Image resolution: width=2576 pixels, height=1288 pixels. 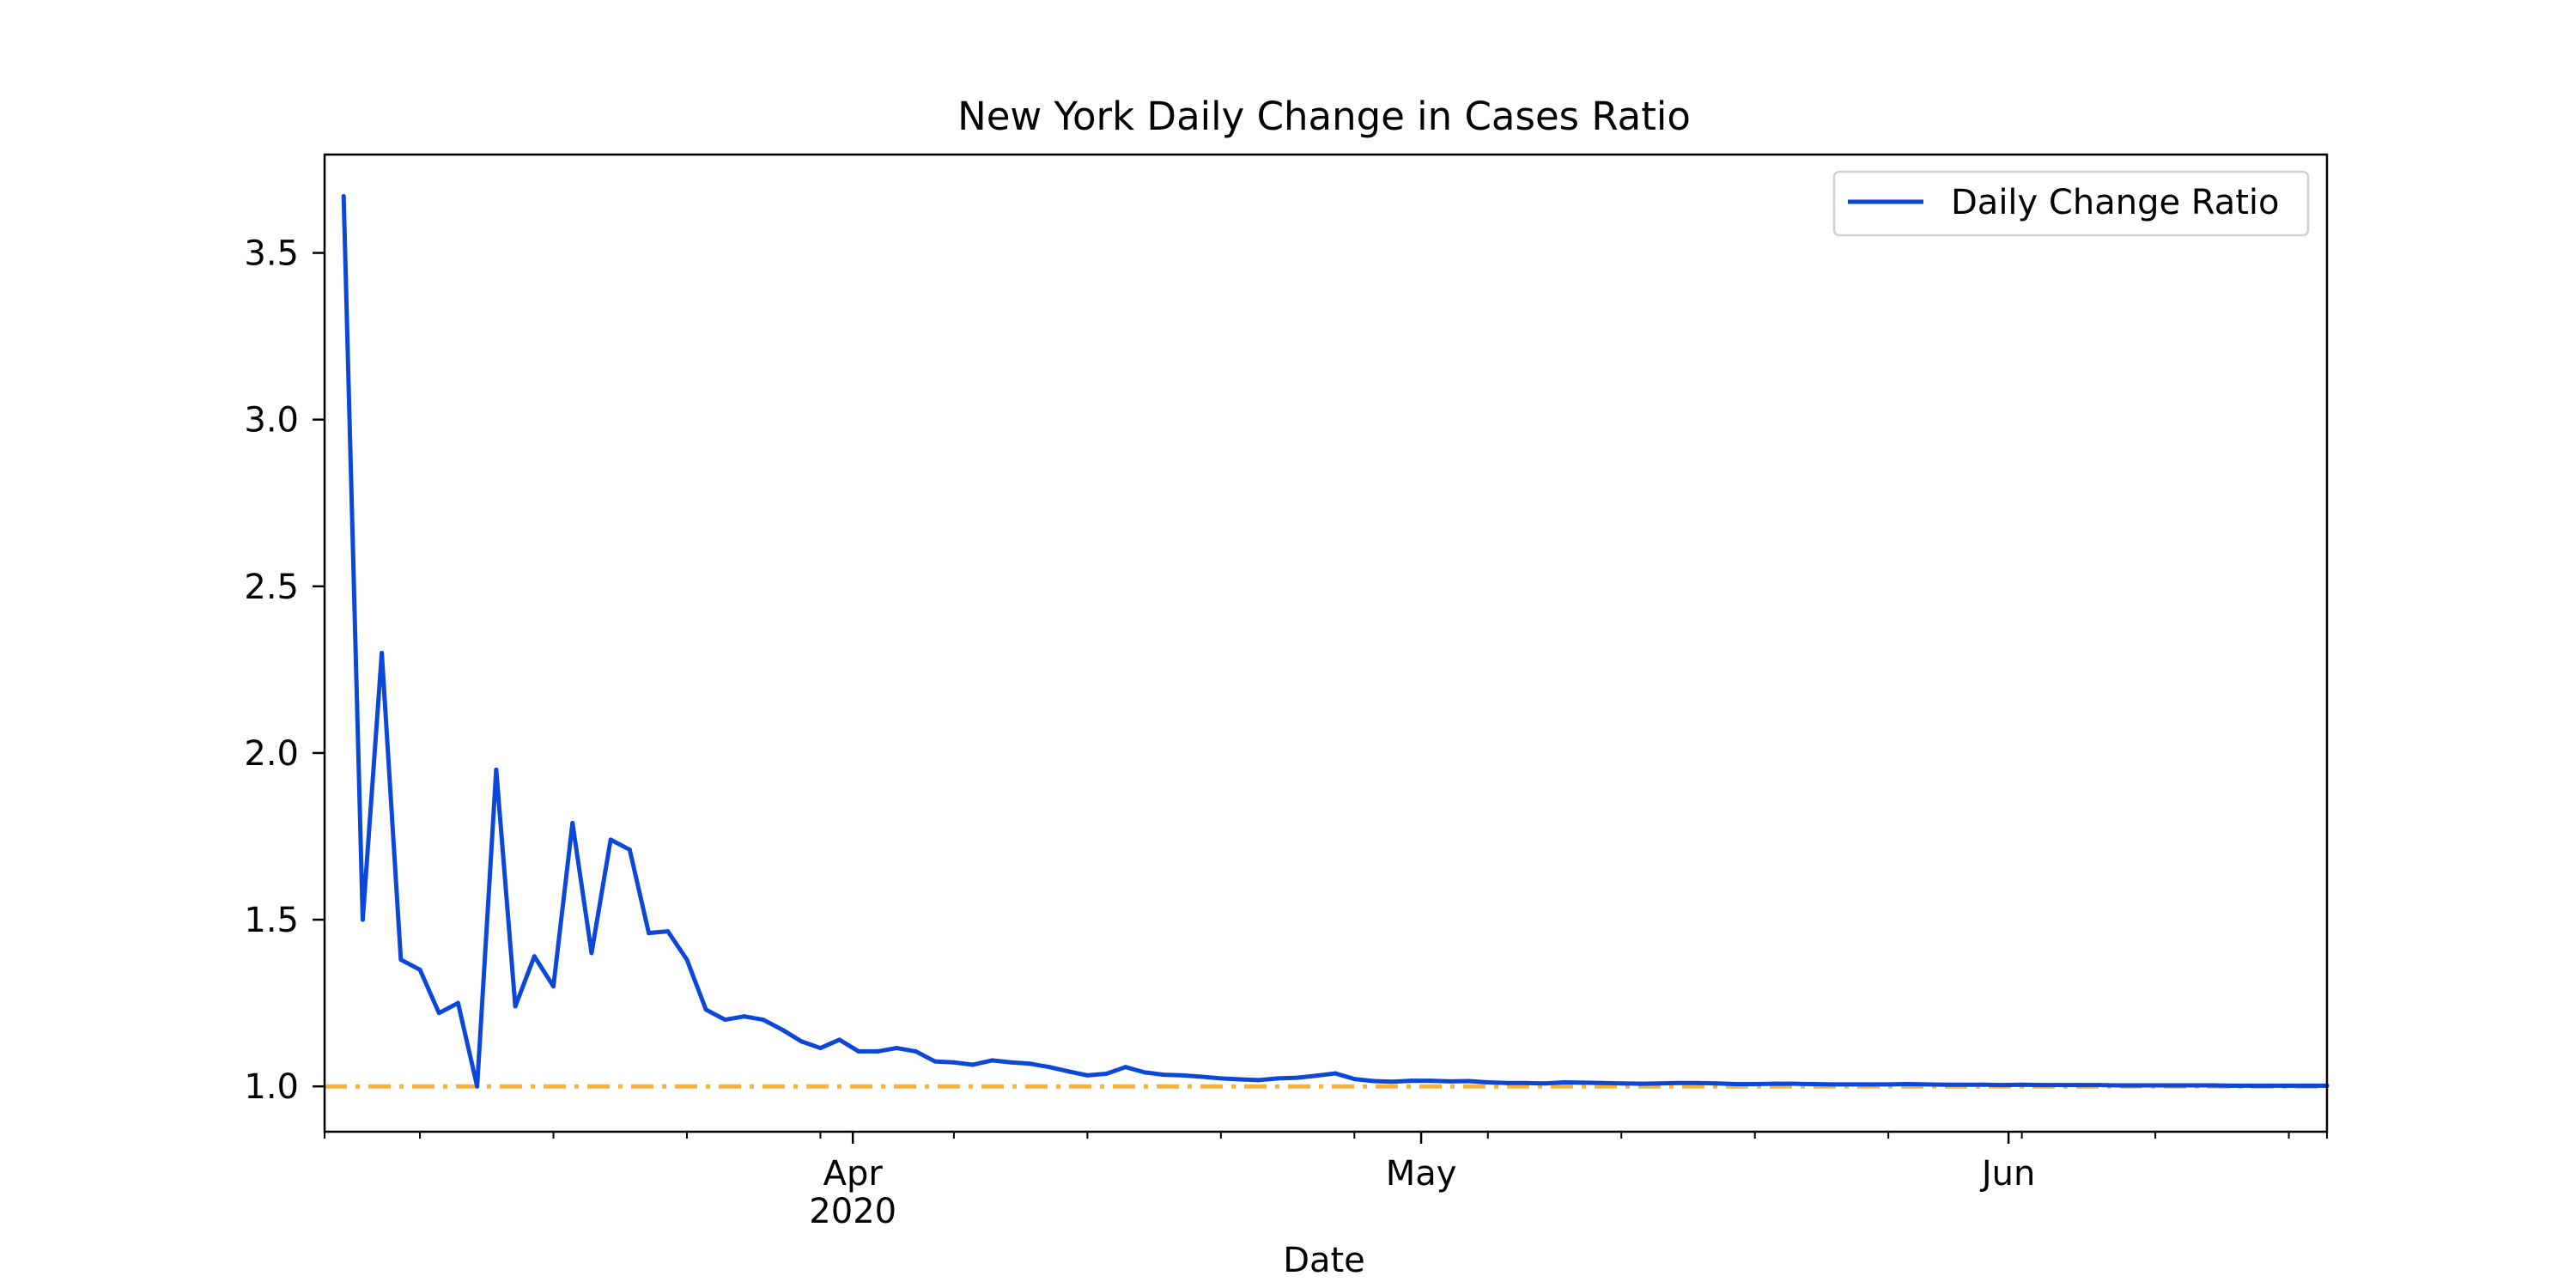 I want to click on x-tick-sublabel: 2020, so click(x=852, y=1211).